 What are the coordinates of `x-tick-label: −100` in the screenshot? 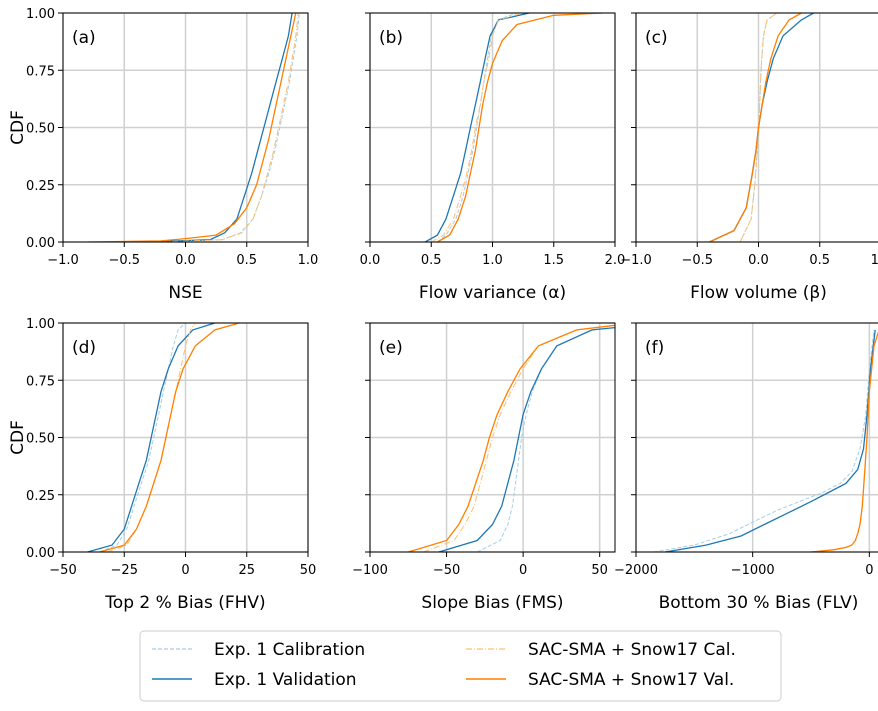 It's located at (370, 570).